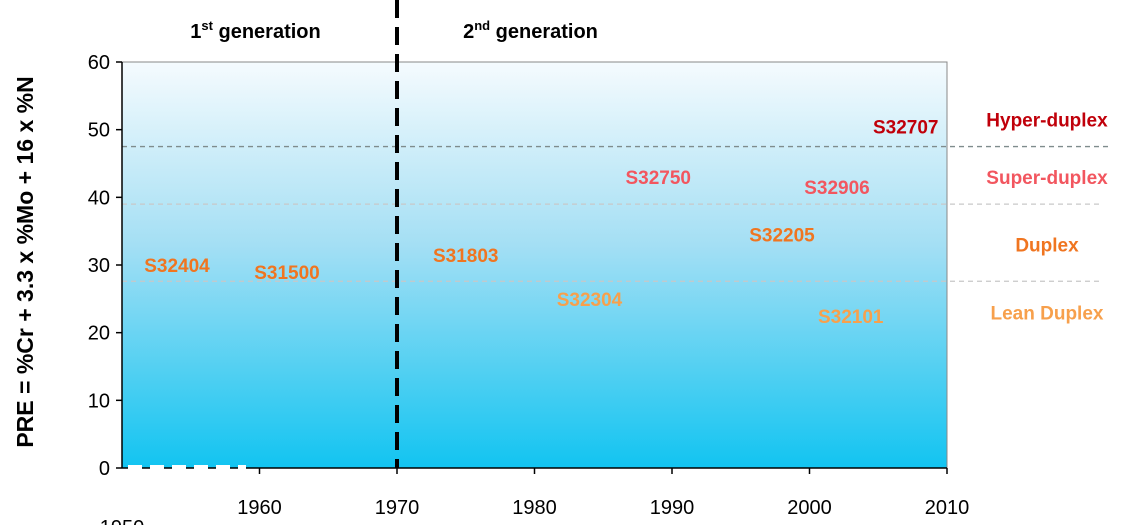 Image resolution: width=1131 pixels, height=525 pixels. I want to click on y-tick-label: 60, so click(99, 63).